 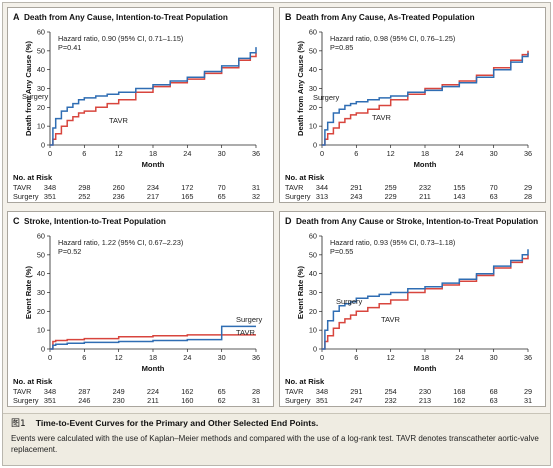 What do you see at coordinates (120, 38) in the screenshot?
I see `hazard-ratio: Hazard ratio, 0.90 (95% CI, 0.71–1.15)` at bounding box center [120, 38].